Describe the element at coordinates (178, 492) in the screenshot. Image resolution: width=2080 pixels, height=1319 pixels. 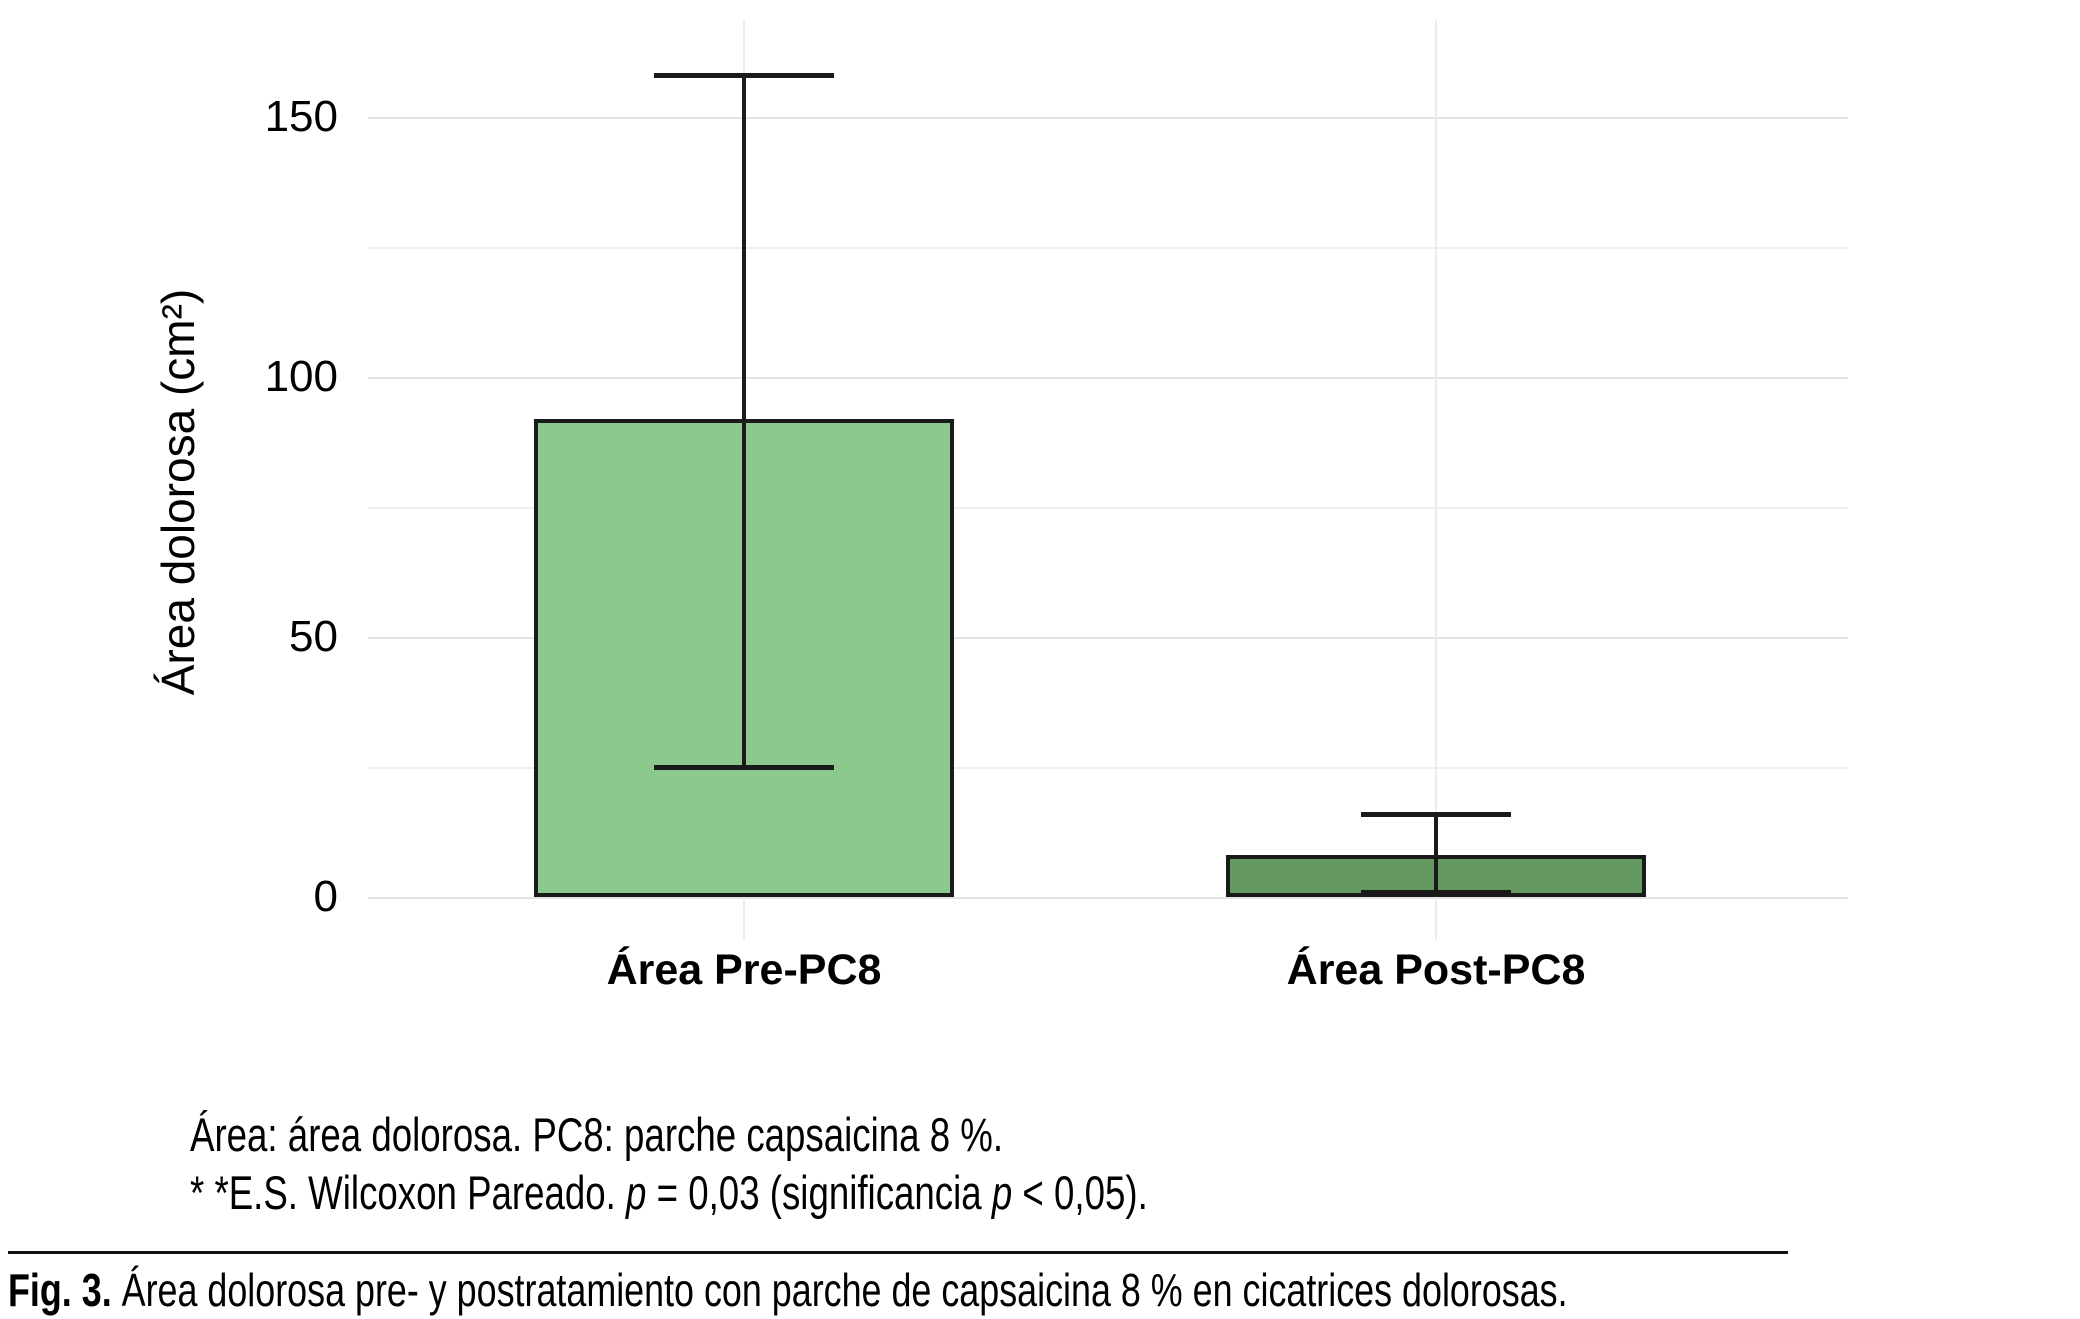
I see `y-axis-title: Área dolorosa (cm²)` at that location.